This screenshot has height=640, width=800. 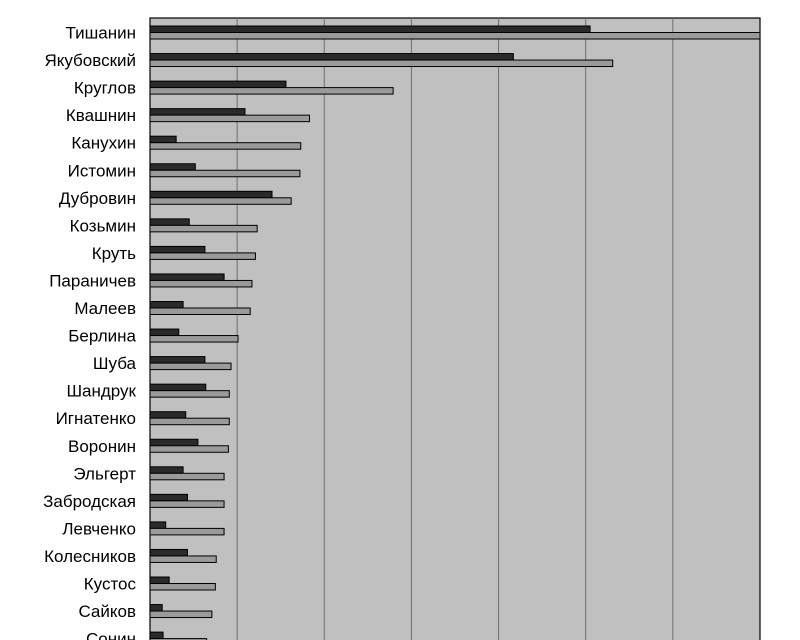 I want to click on category-label: Шандрук, so click(x=101, y=391).